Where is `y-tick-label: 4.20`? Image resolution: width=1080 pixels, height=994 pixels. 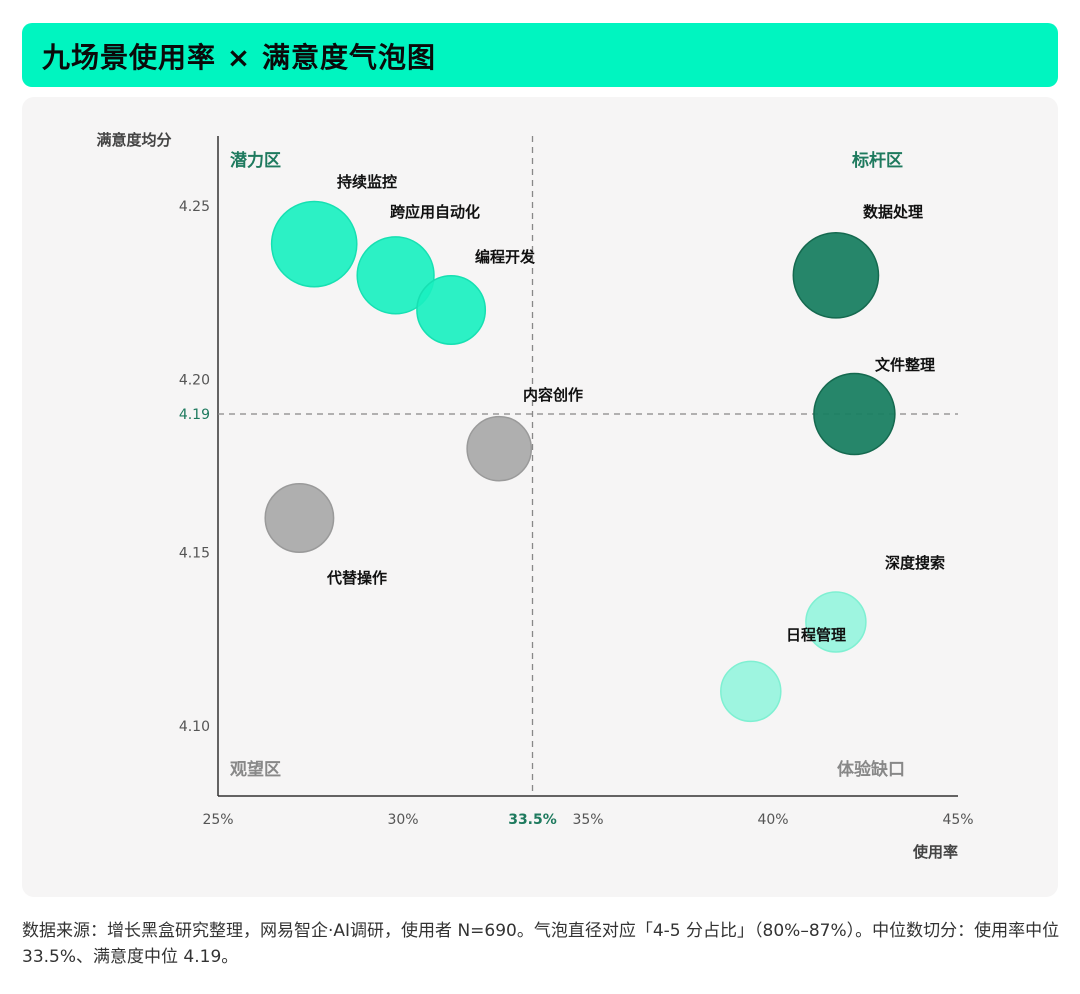 y-tick-label: 4.20 is located at coordinates (194, 380).